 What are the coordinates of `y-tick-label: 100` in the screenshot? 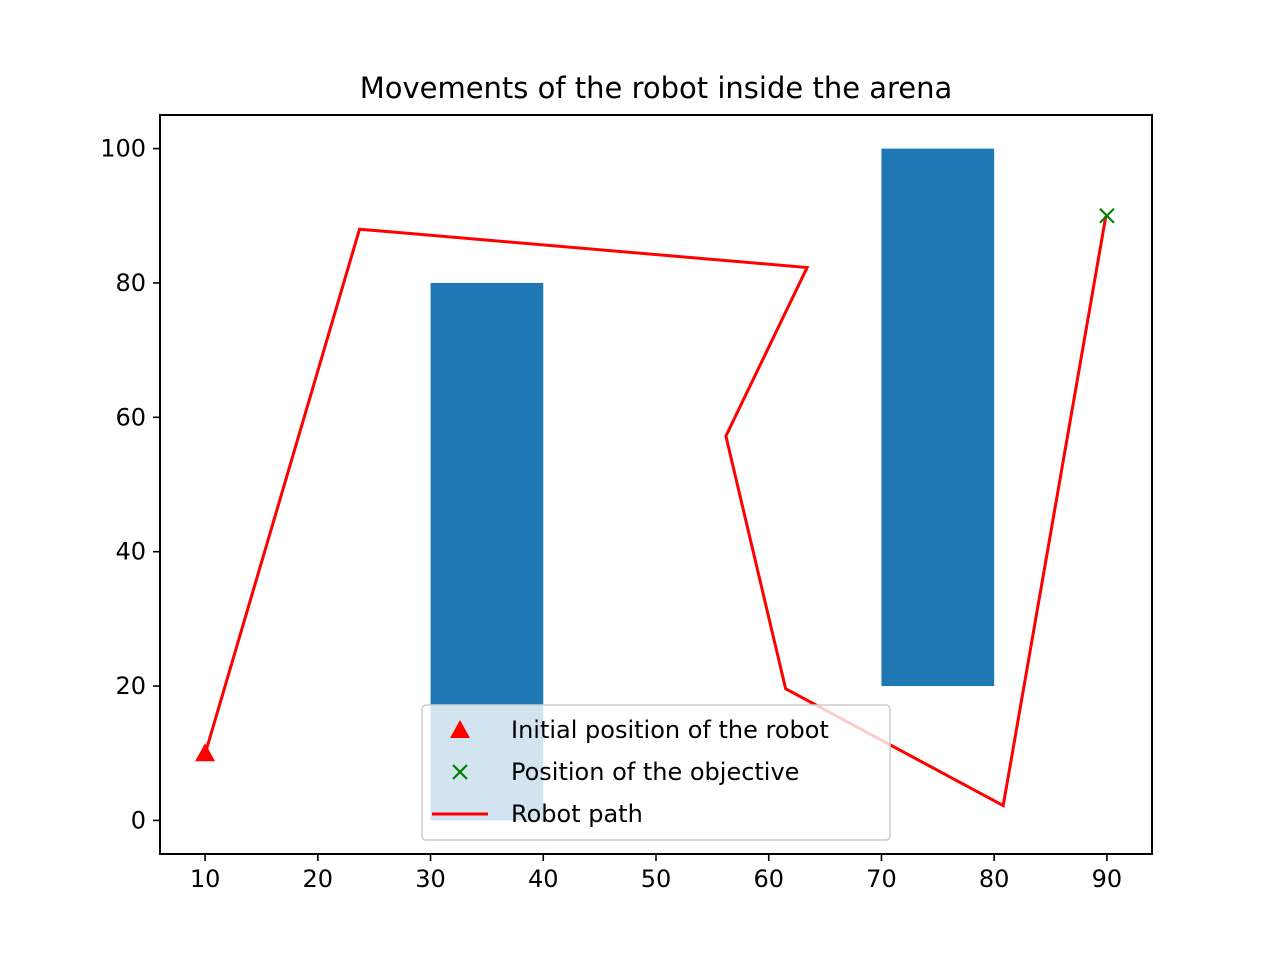 It's located at (123, 149).